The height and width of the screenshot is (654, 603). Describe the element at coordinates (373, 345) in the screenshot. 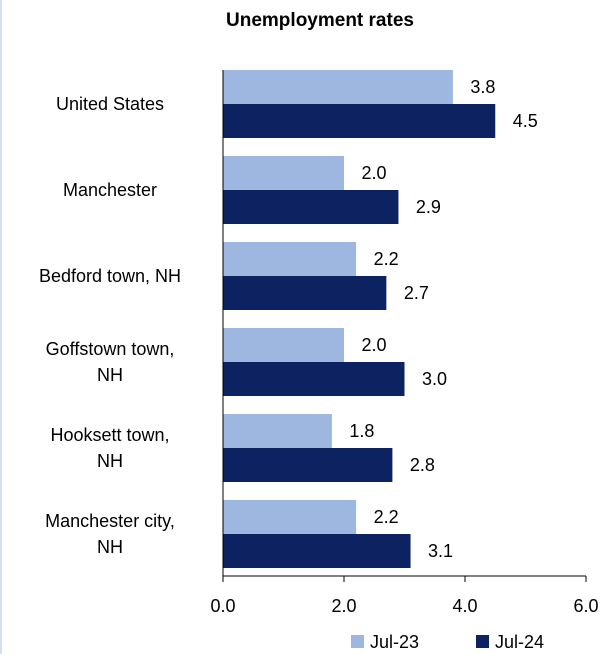

I see `value-label-jul-23-3: 2.0` at that location.